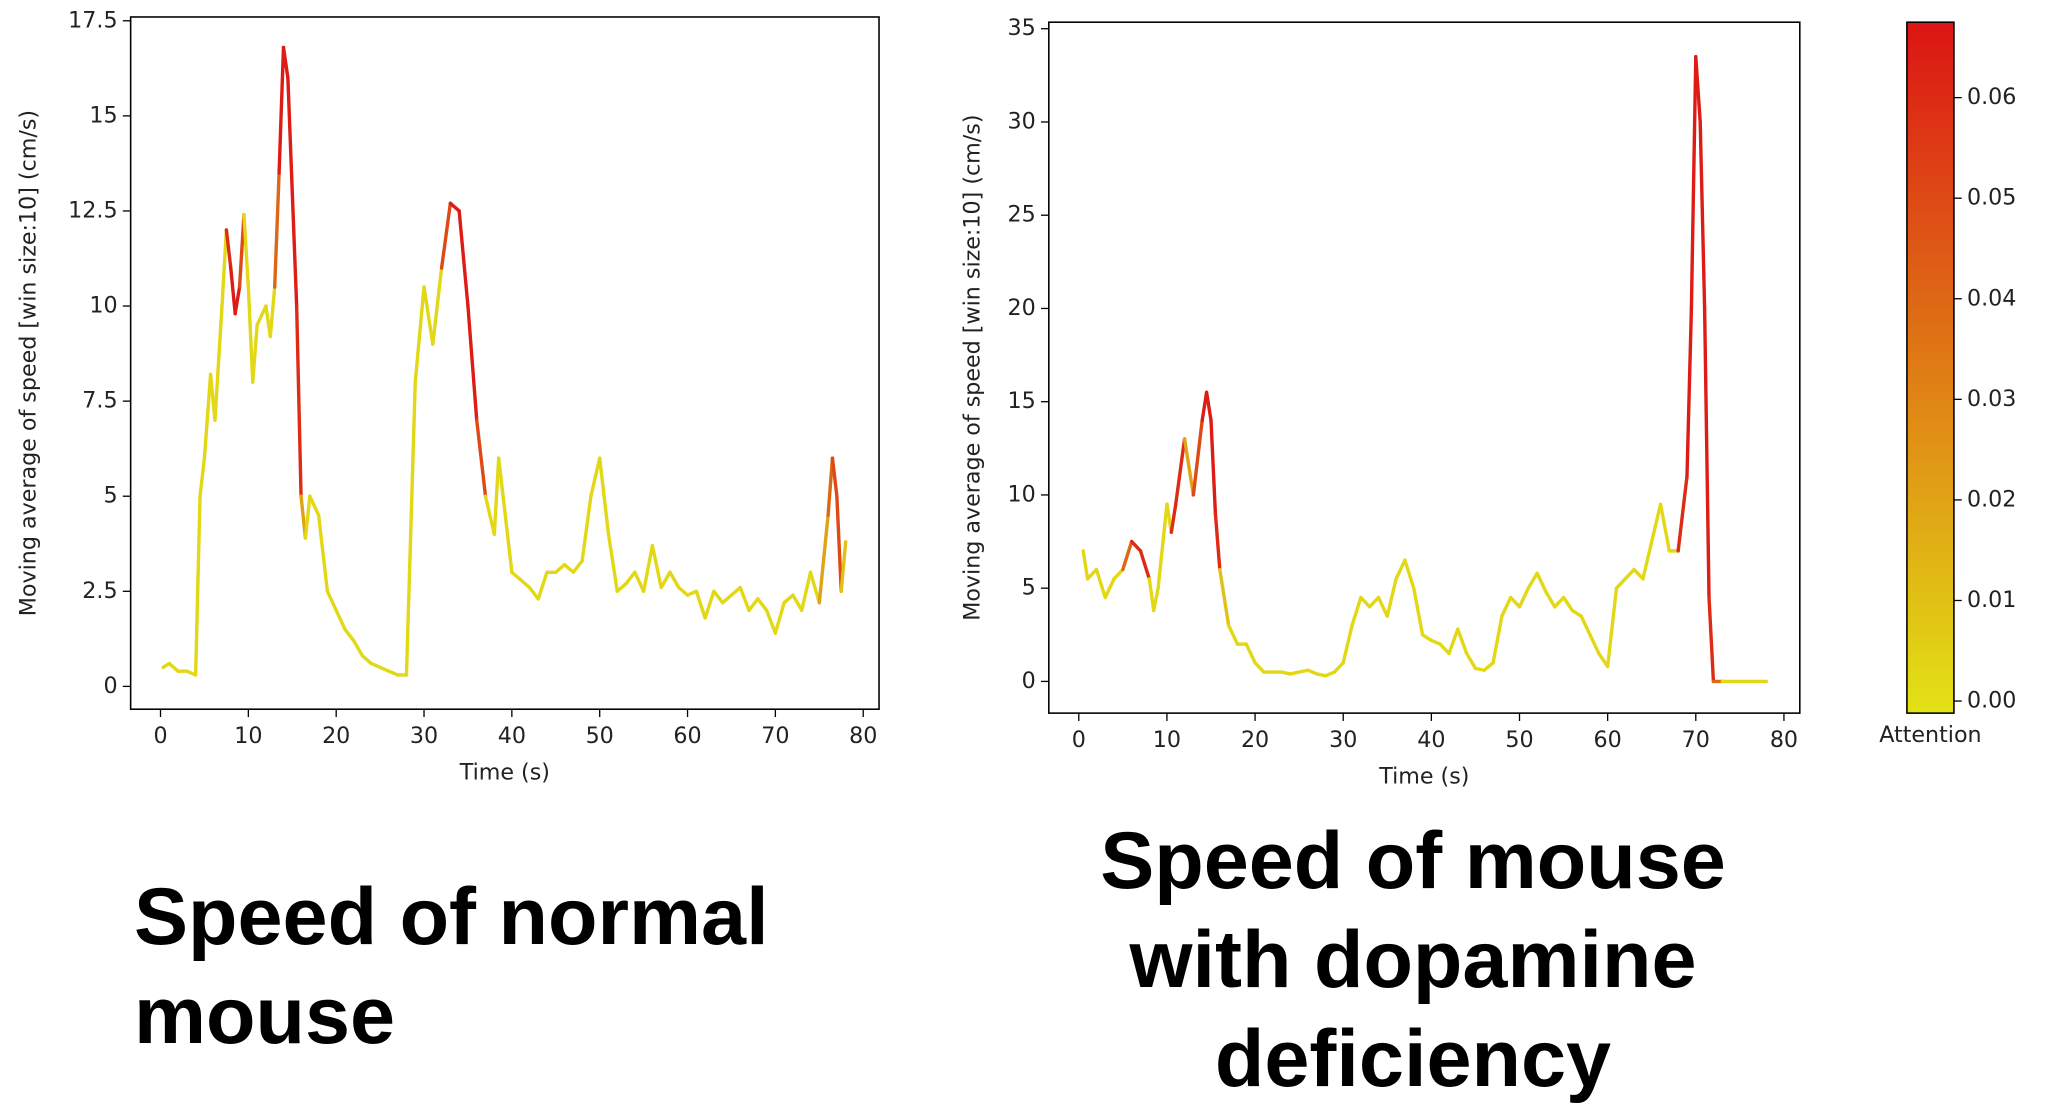 The width and height of the screenshot is (2048, 1118). I want to click on y-tick-label: 5, so click(1029, 588).